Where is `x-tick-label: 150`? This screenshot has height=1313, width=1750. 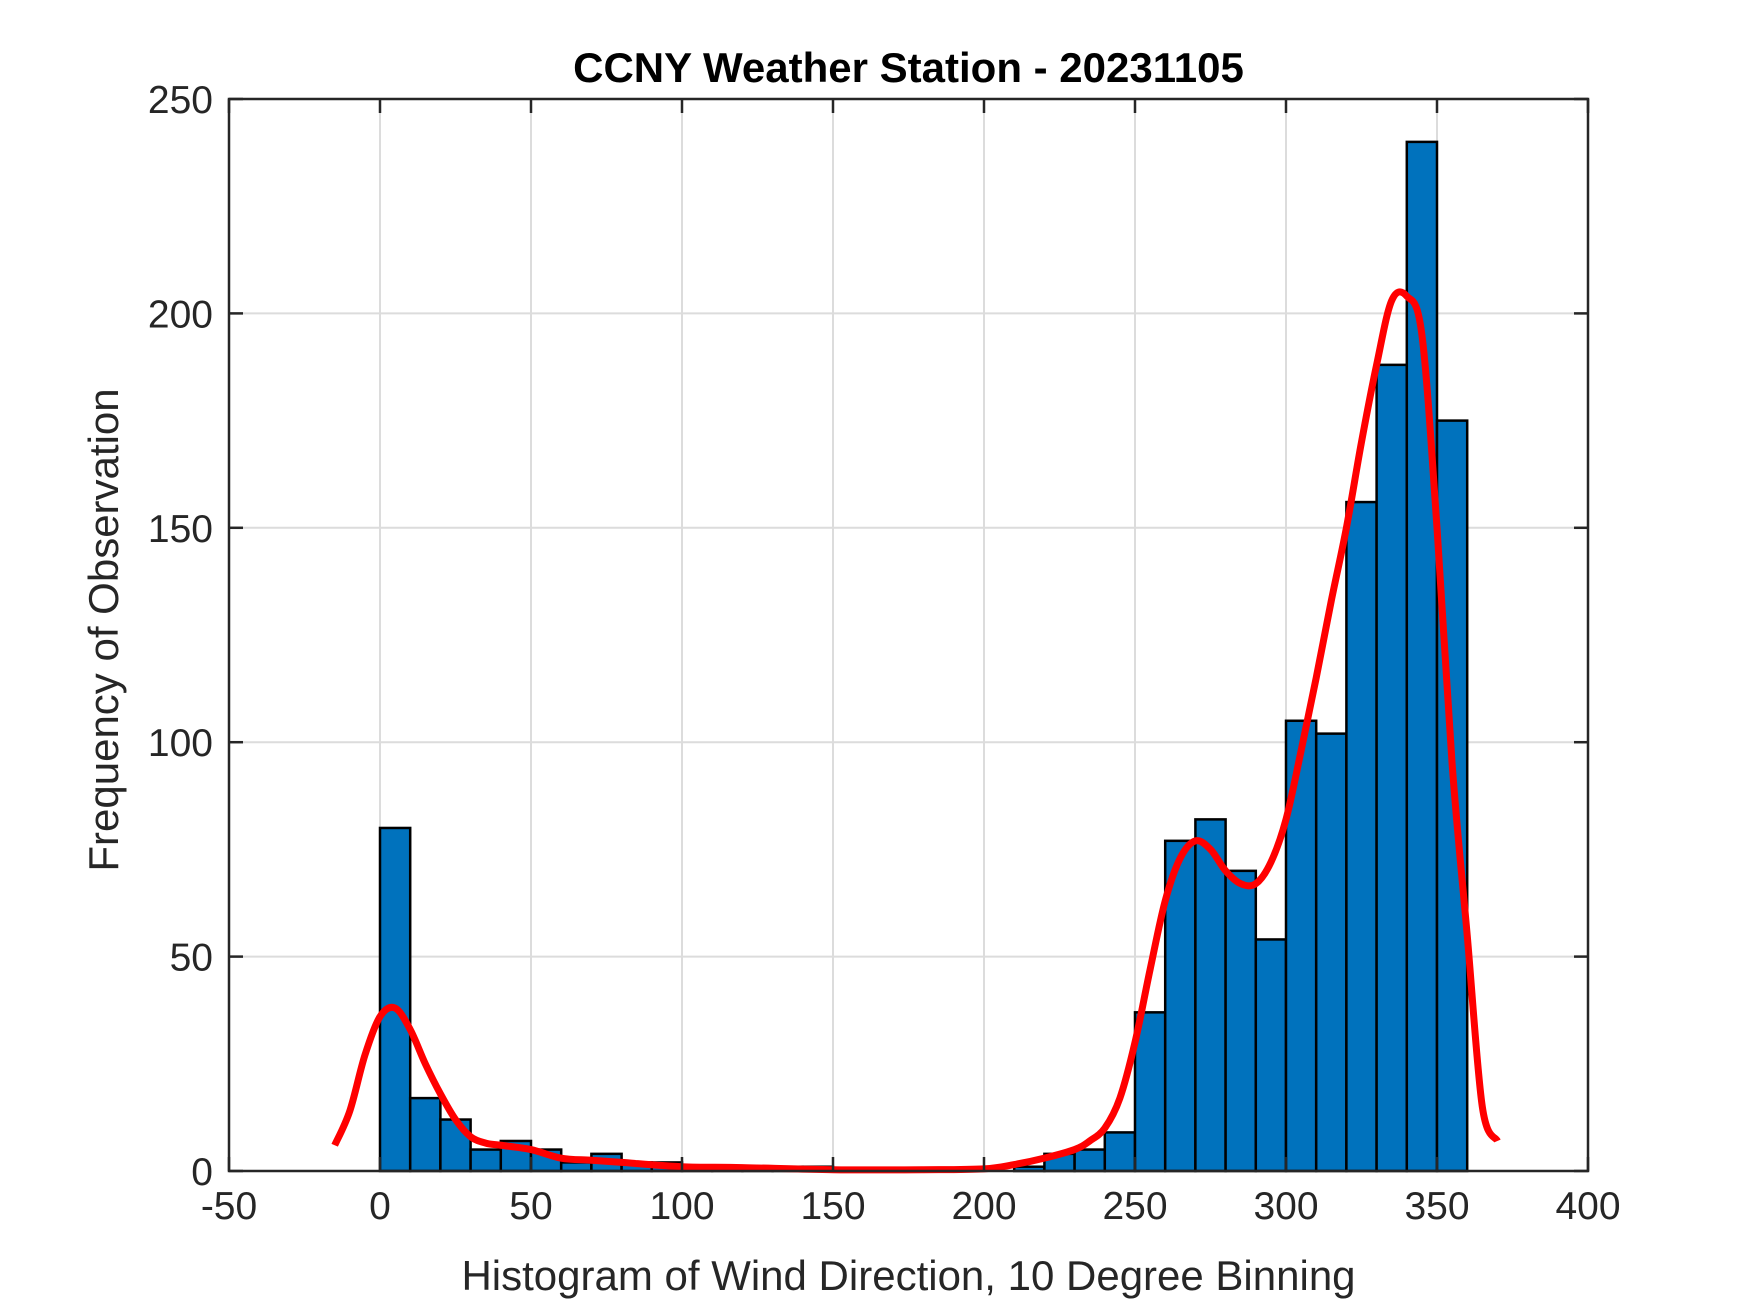
x-tick-label: 150 is located at coordinates (832, 1206).